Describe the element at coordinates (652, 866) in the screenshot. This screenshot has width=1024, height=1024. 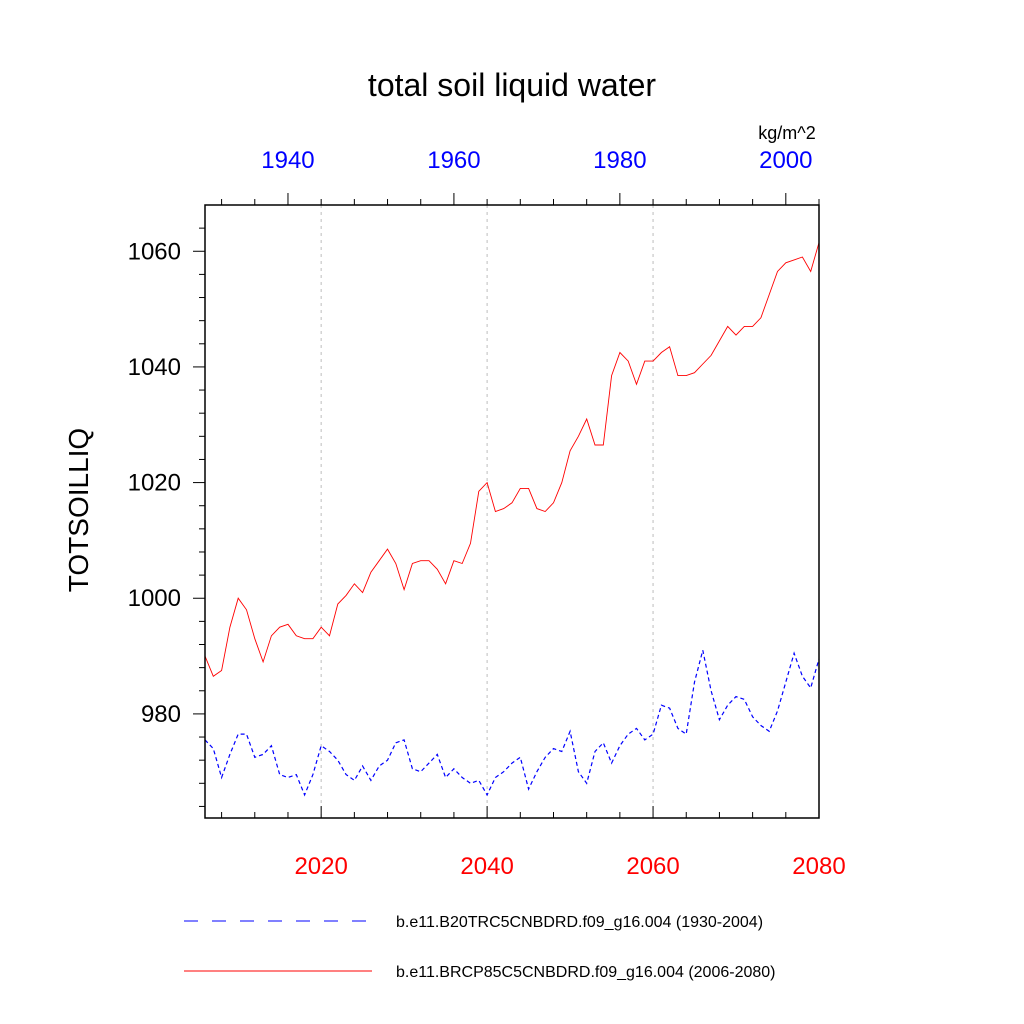
I see `bottom-x-tick-label: 2060` at that location.